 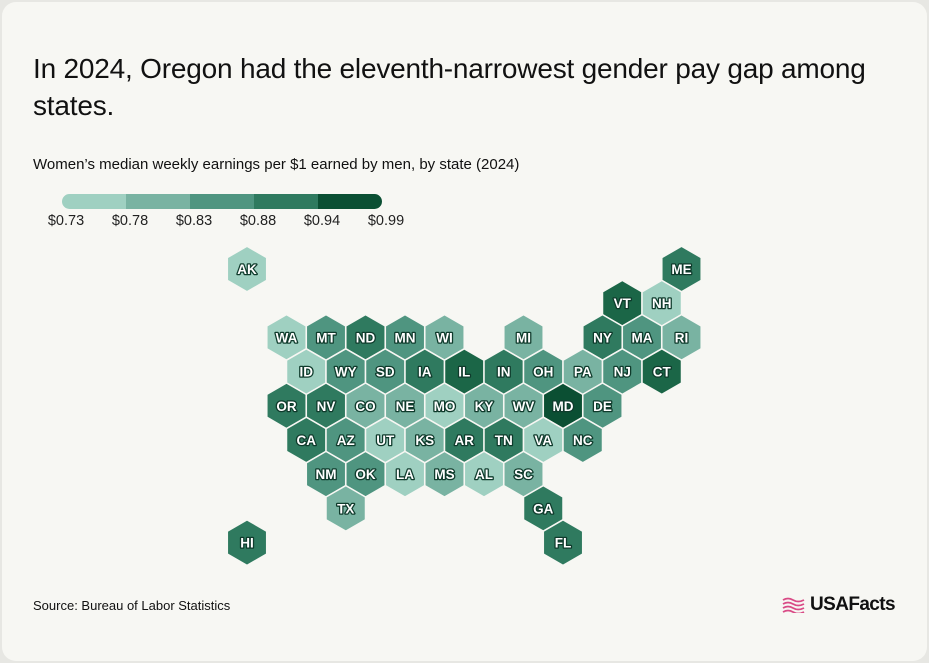 I want to click on state-hex-ak: AK, so click(x=247, y=269).